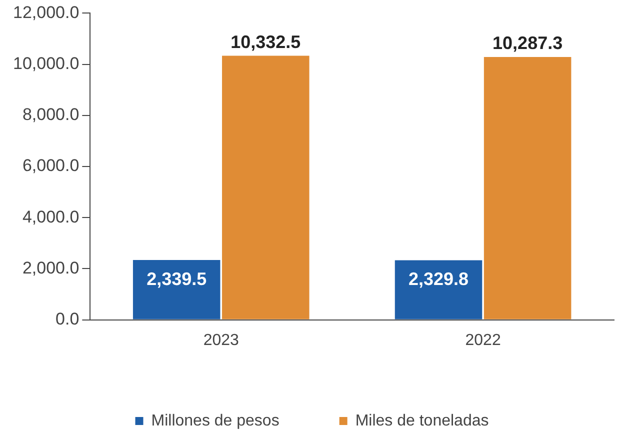 This screenshot has width=644, height=439. What do you see at coordinates (221, 340) in the screenshot?
I see `x-tick-label: 2023` at bounding box center [221, 340].